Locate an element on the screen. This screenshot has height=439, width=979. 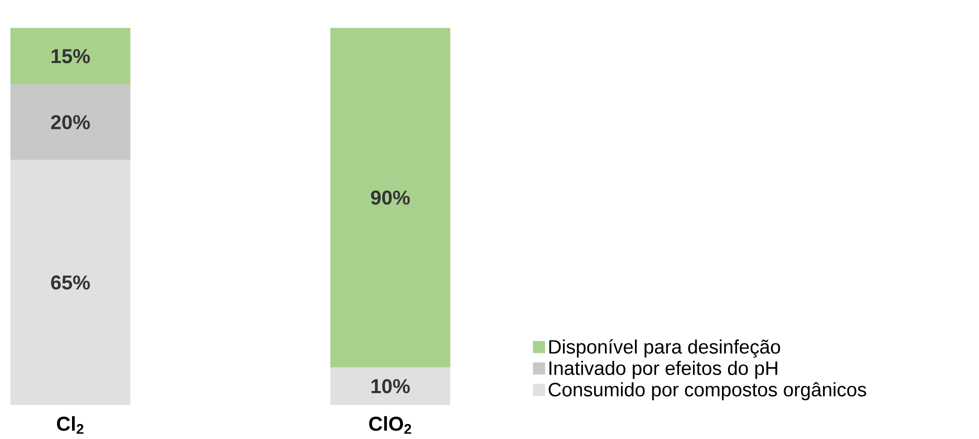
data-label: 65% is located at coordinates (70, 282).